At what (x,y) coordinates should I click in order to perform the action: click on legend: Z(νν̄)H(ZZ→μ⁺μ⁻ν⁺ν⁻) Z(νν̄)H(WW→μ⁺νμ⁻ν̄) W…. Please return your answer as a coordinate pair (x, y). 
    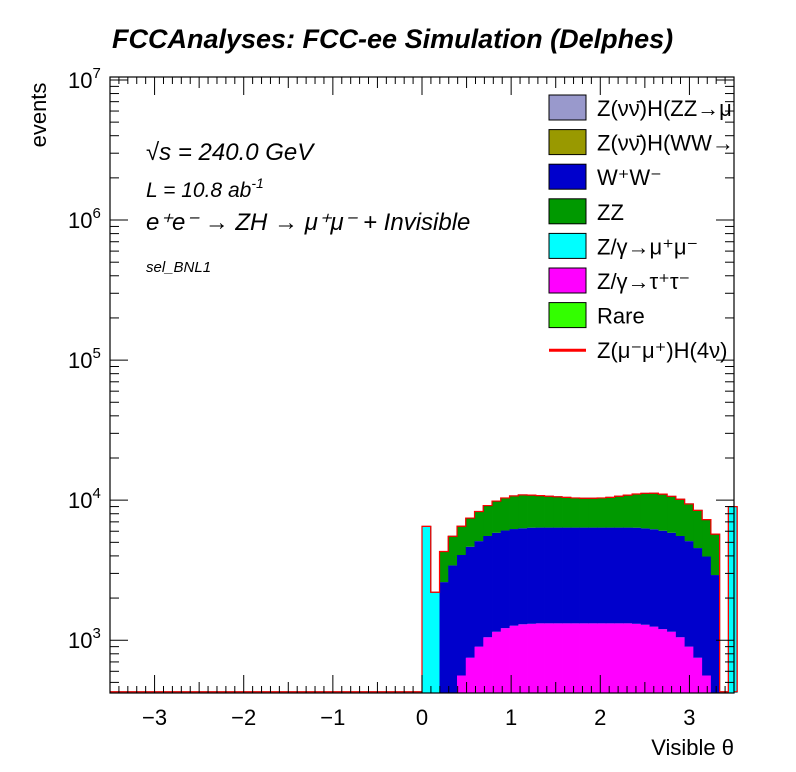
    Looking at the image, I should click on (672, 228).